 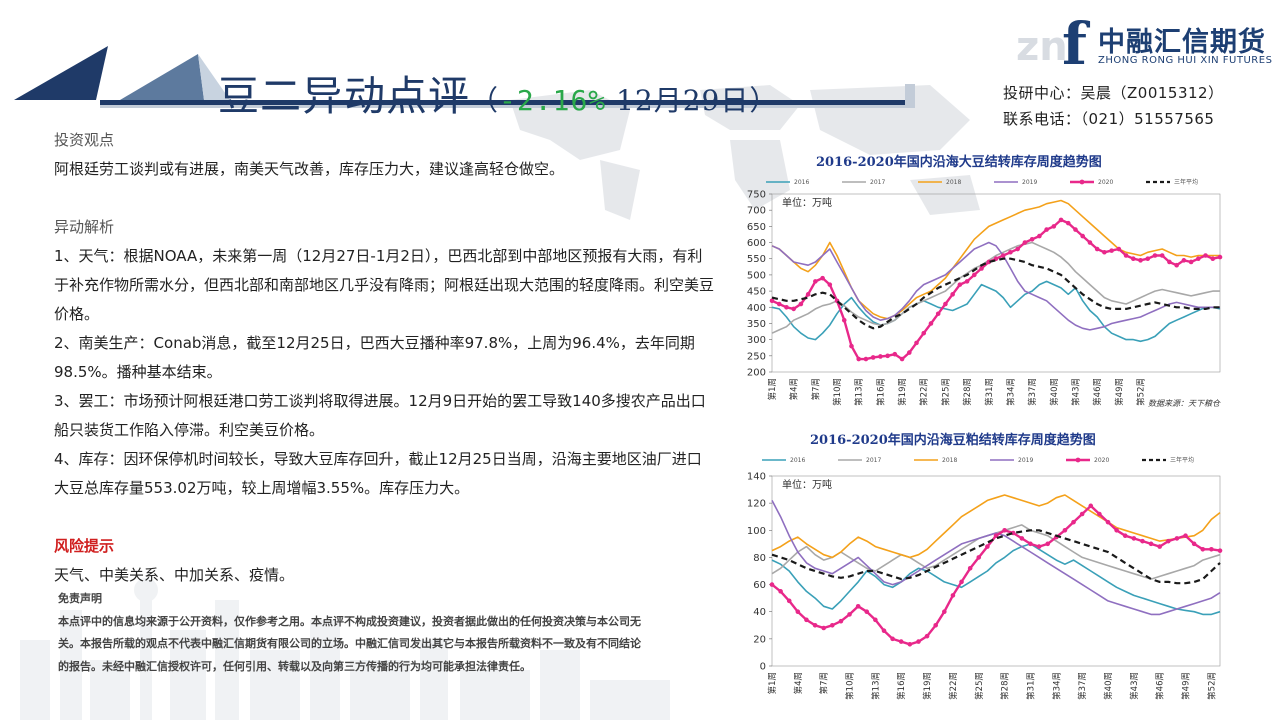 What do you see at coordinates (1186, 182) in the screenshot?
I see `legend-label: 三年平均` at bounding box center [1186, 182].